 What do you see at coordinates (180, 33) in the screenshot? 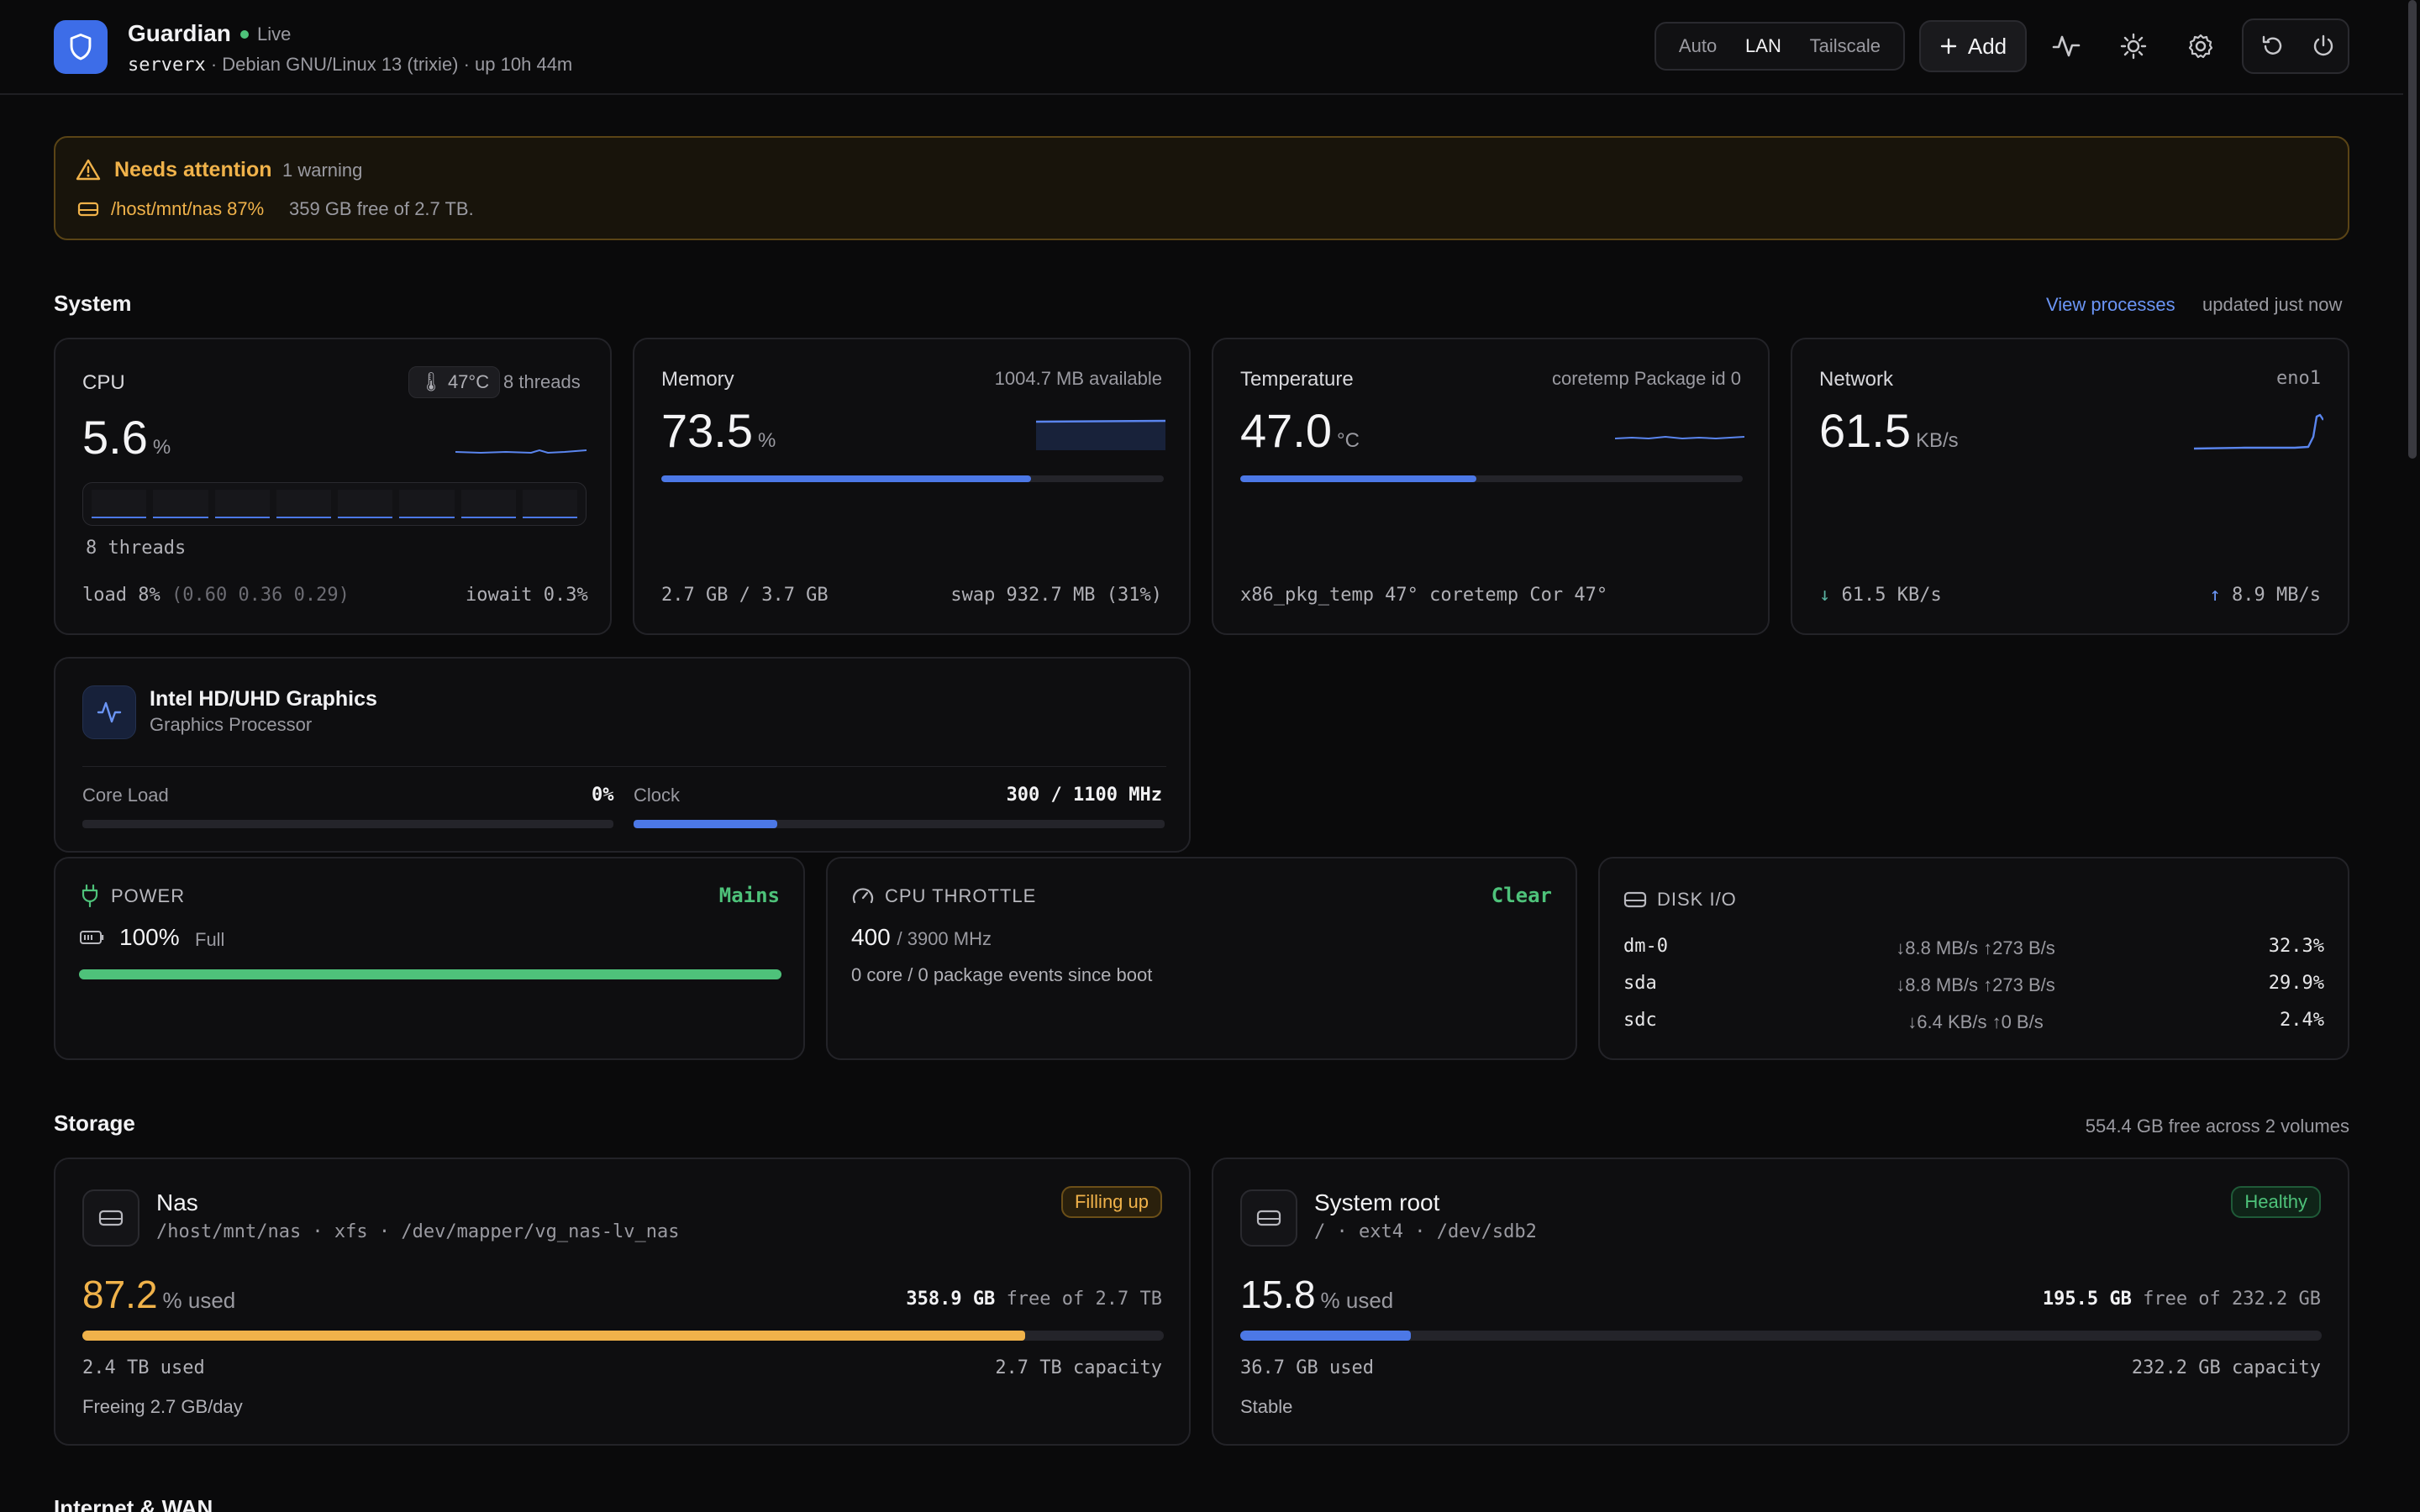
I see `app-title: Guardian` at bounding box center [180, 33].